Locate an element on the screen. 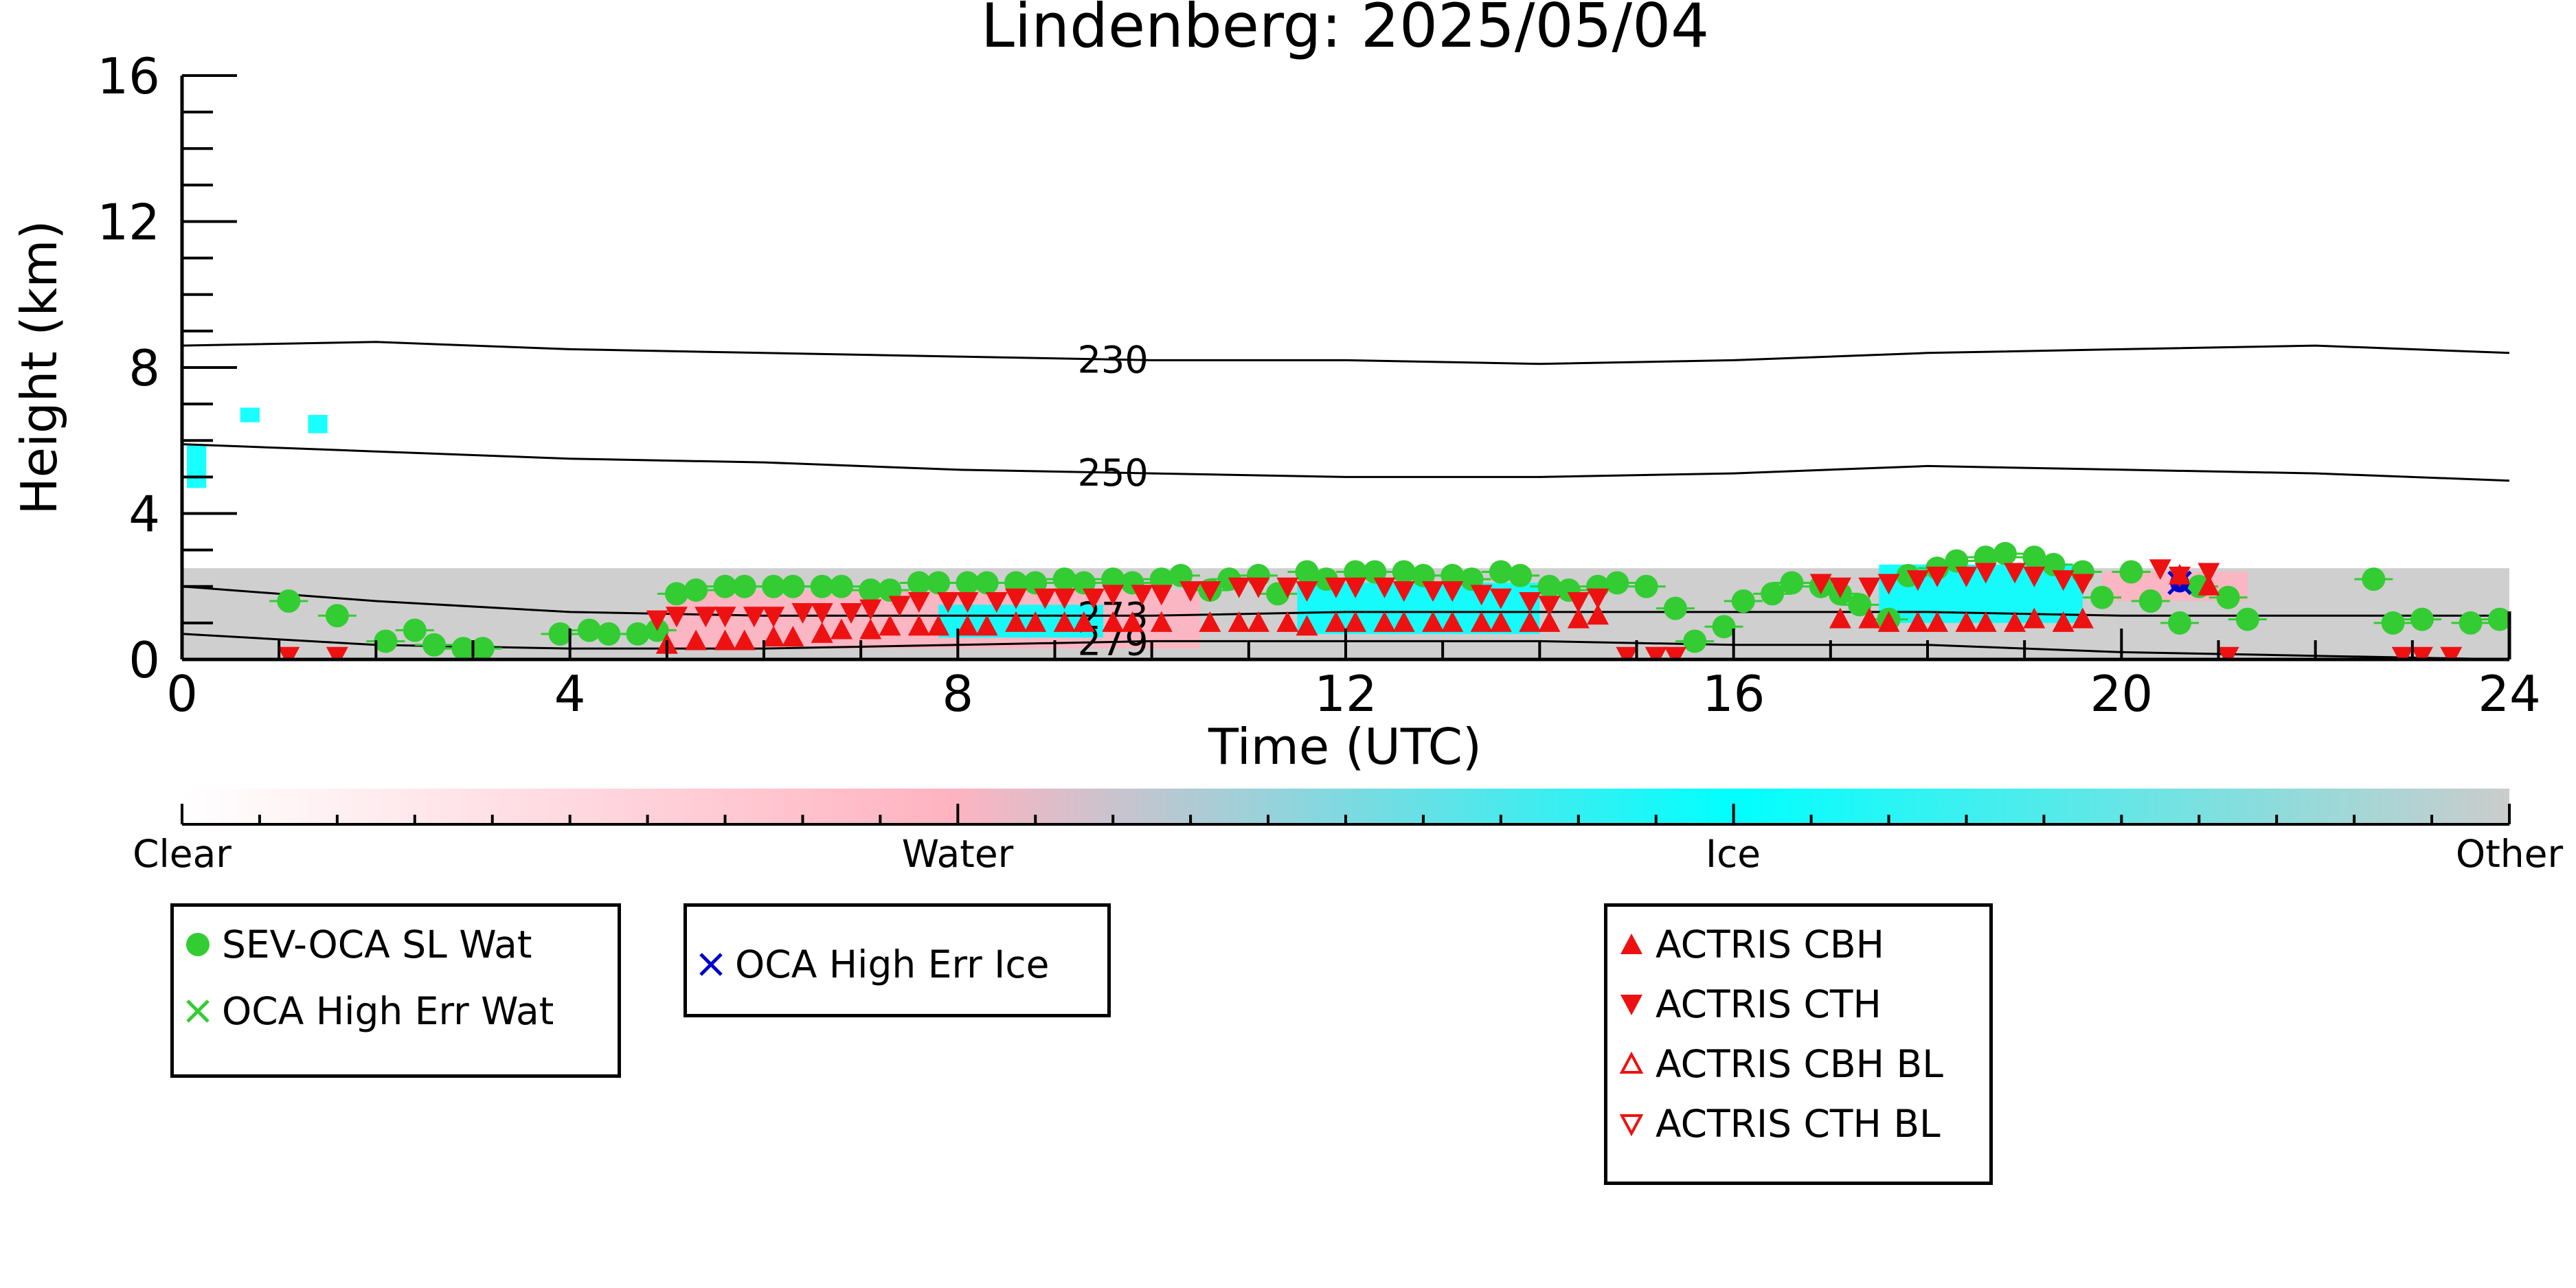 The height and width of the screenshot is (1288, 2576). legend-item-actris-cth: ACTRIS CTH is located at coordinates (1744, 1004).